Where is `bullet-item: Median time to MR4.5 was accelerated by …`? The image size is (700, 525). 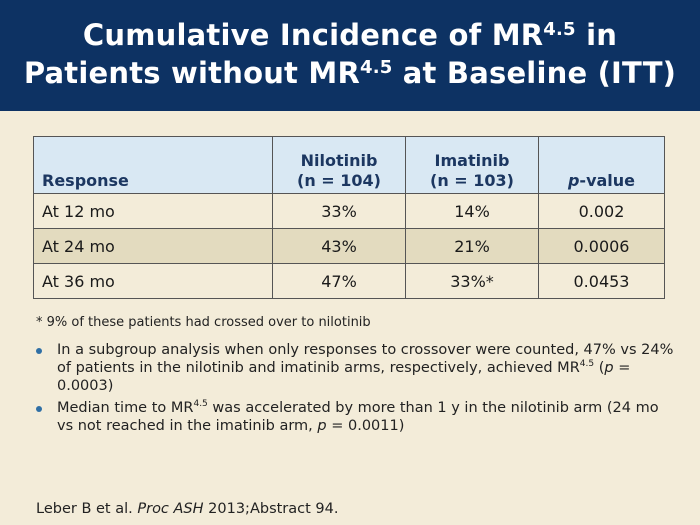 bullet-item: Median time to MR4.5 was accelerated by … is located at coordinates (356, 417).